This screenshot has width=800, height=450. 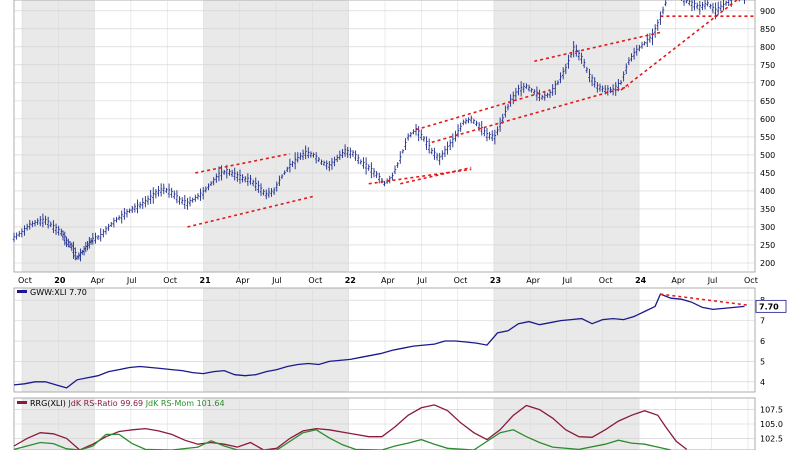 I want to click on last-value-label: 7.70, so click(x=769, y=306).